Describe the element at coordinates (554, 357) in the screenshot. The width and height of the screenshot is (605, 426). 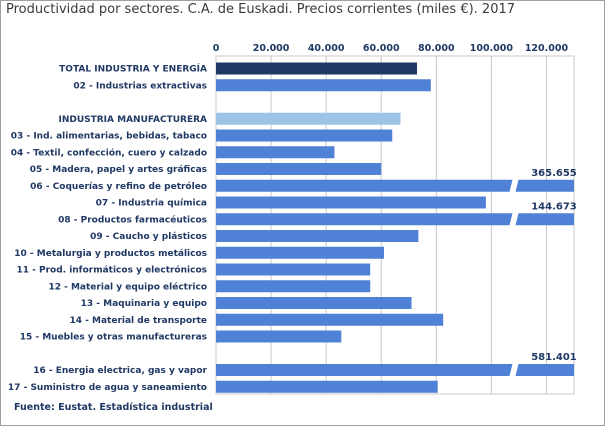
I see `data-label: 581.401` at that location.